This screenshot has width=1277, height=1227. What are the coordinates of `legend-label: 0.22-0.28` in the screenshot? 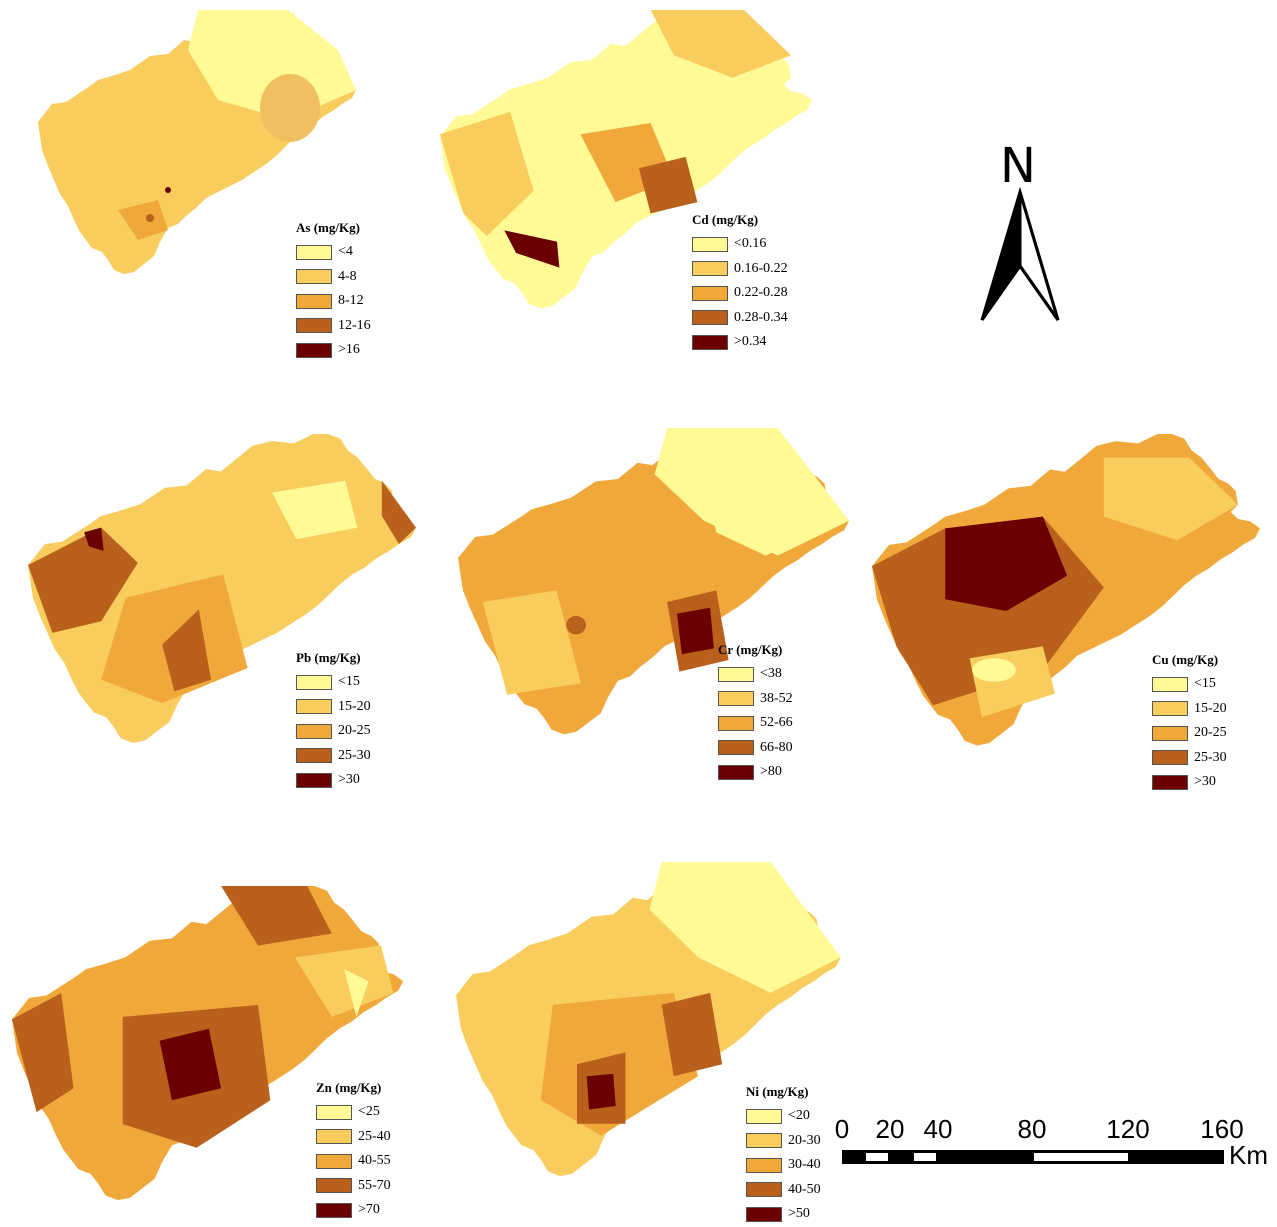 It's located at (761, 293).